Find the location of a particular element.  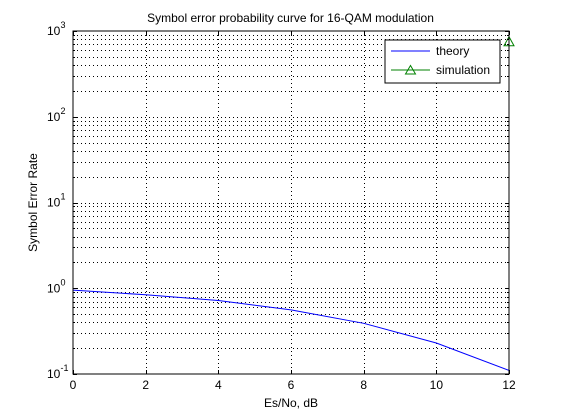

x-tick-label: 8 is located at coordinates (363, 385).